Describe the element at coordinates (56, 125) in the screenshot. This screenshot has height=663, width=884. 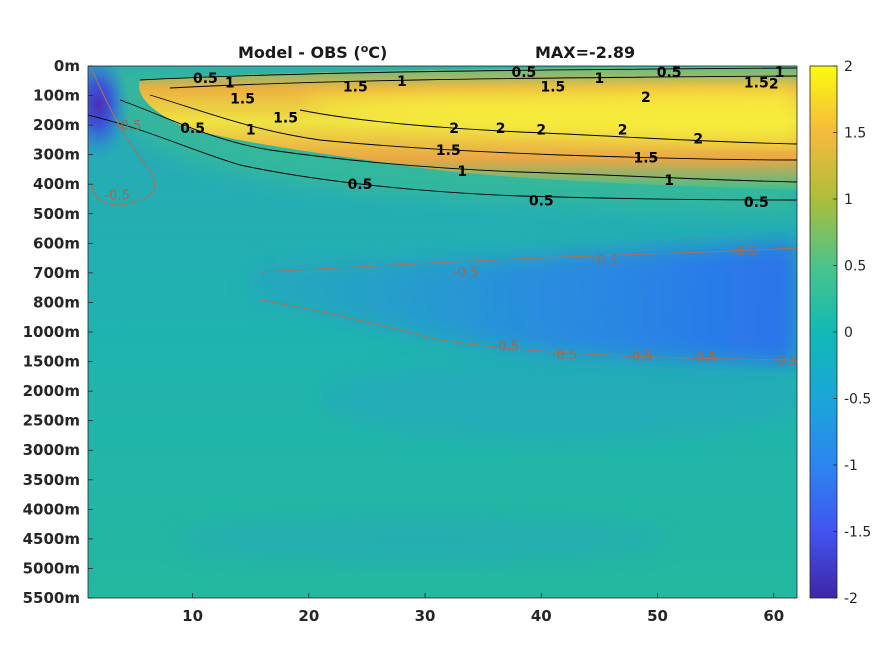
I see `y-tick-label: 200m` at that location.